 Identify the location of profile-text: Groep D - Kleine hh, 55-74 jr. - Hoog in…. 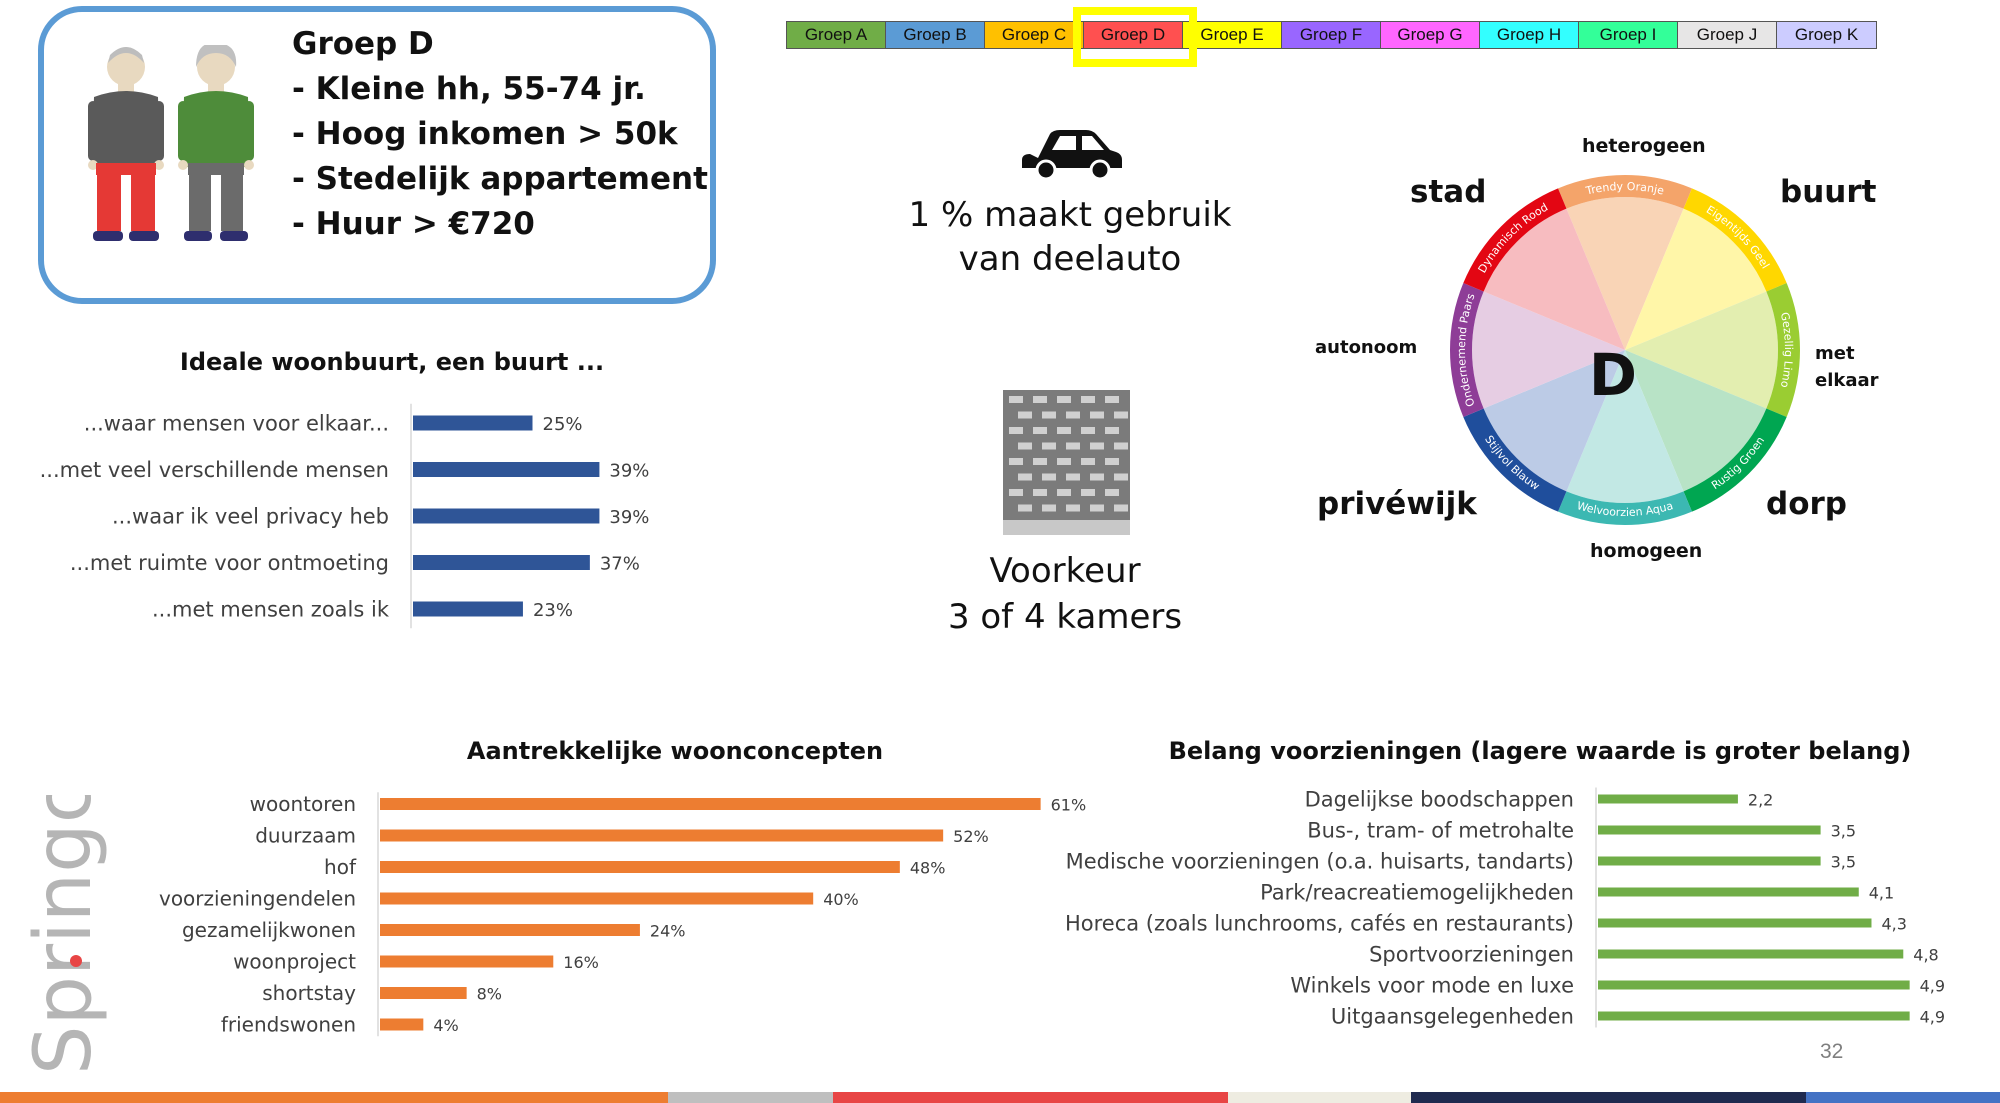
(500, 134).